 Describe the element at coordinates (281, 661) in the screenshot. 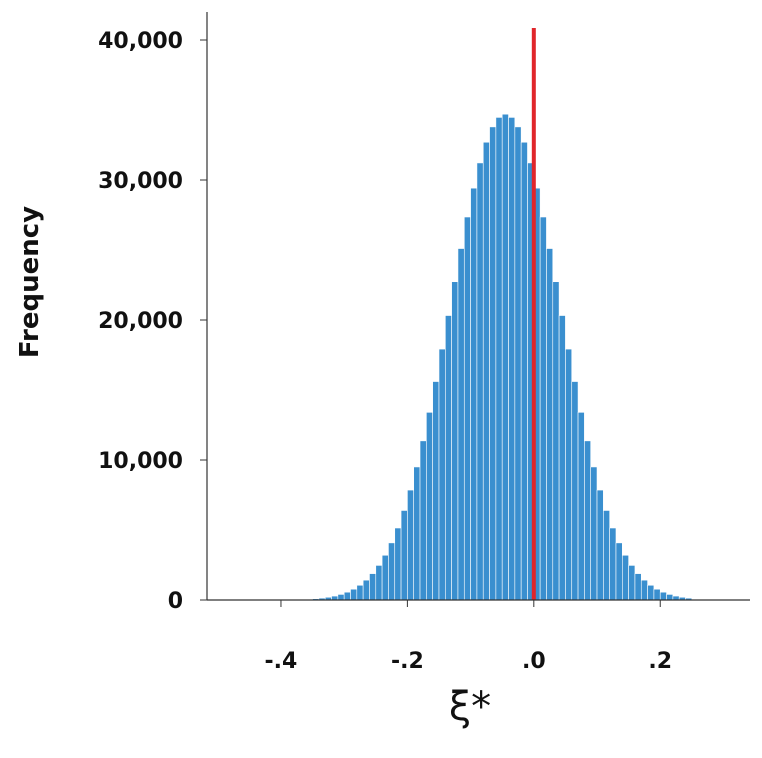

I see `x-tick-label: -.4` at that location.